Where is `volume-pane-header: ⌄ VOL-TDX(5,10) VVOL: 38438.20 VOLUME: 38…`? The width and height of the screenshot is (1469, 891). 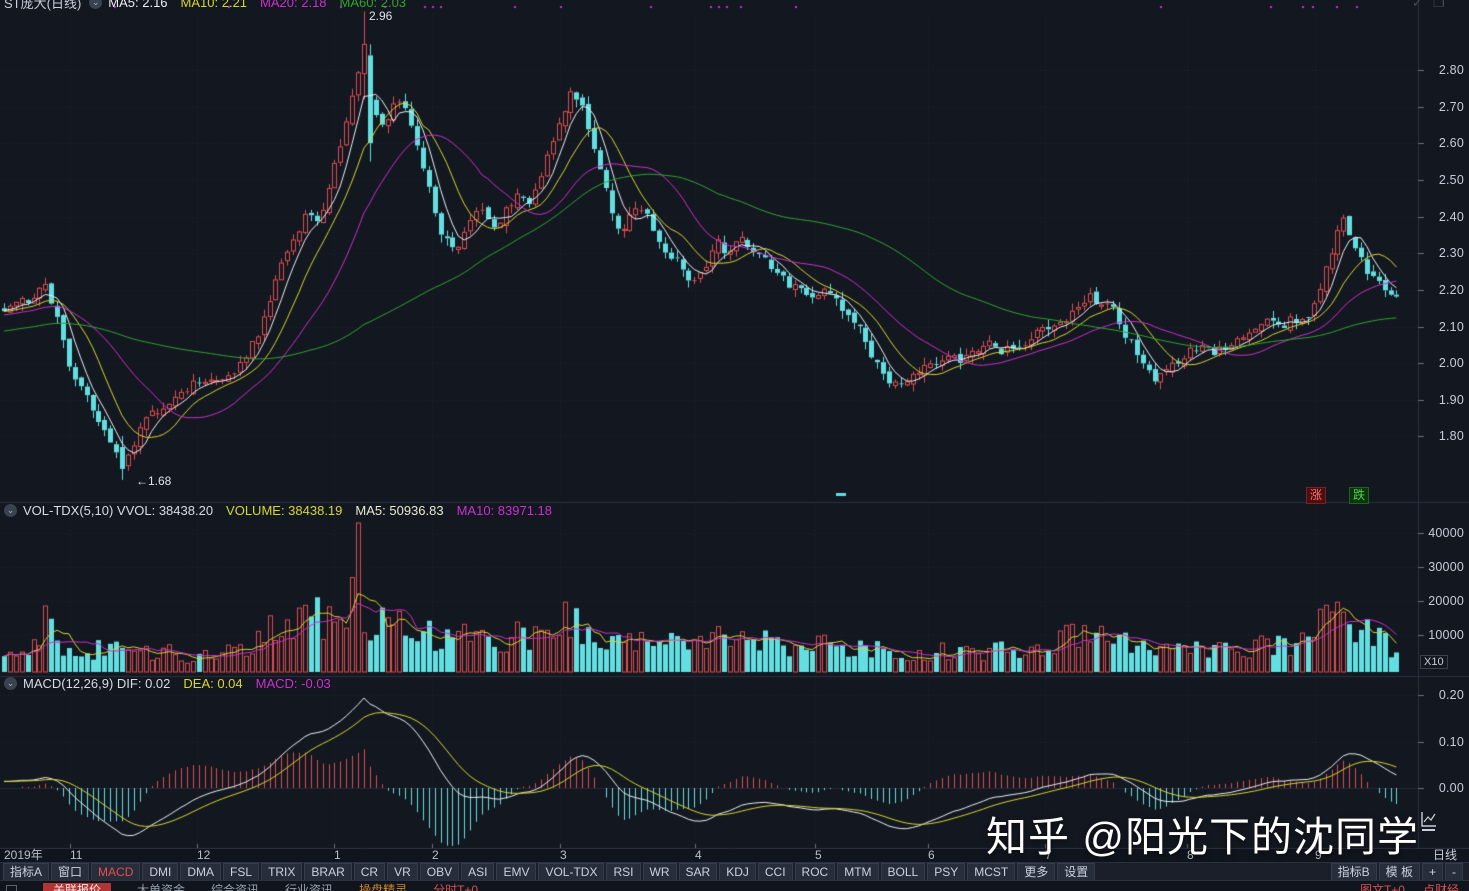 volume-pane-header: ⌄ VOL-TDX(5,10) VVOL: 38438.20 VOLUME: 38… is located at coordinates (284, 510).